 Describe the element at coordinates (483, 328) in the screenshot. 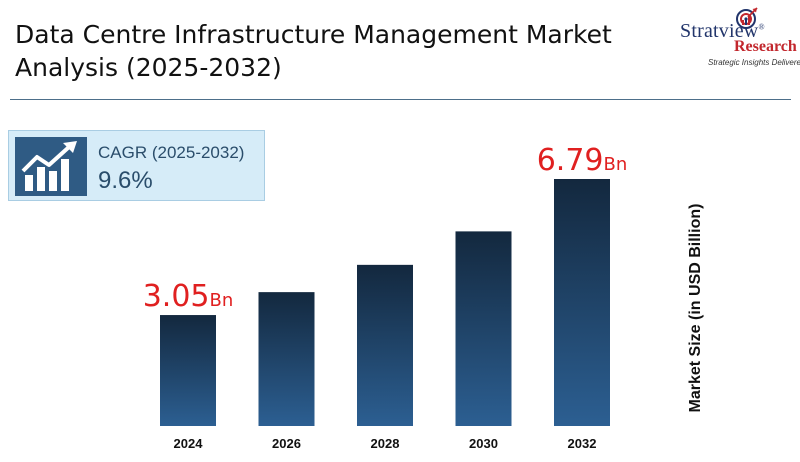

I see `bar-2030` at that location.